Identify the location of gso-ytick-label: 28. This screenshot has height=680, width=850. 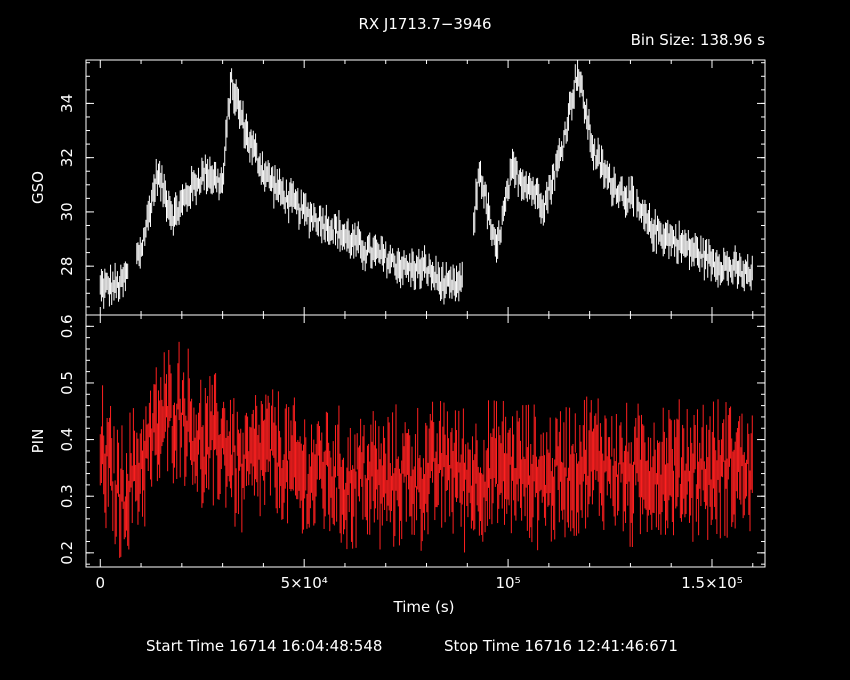
(67, 266).